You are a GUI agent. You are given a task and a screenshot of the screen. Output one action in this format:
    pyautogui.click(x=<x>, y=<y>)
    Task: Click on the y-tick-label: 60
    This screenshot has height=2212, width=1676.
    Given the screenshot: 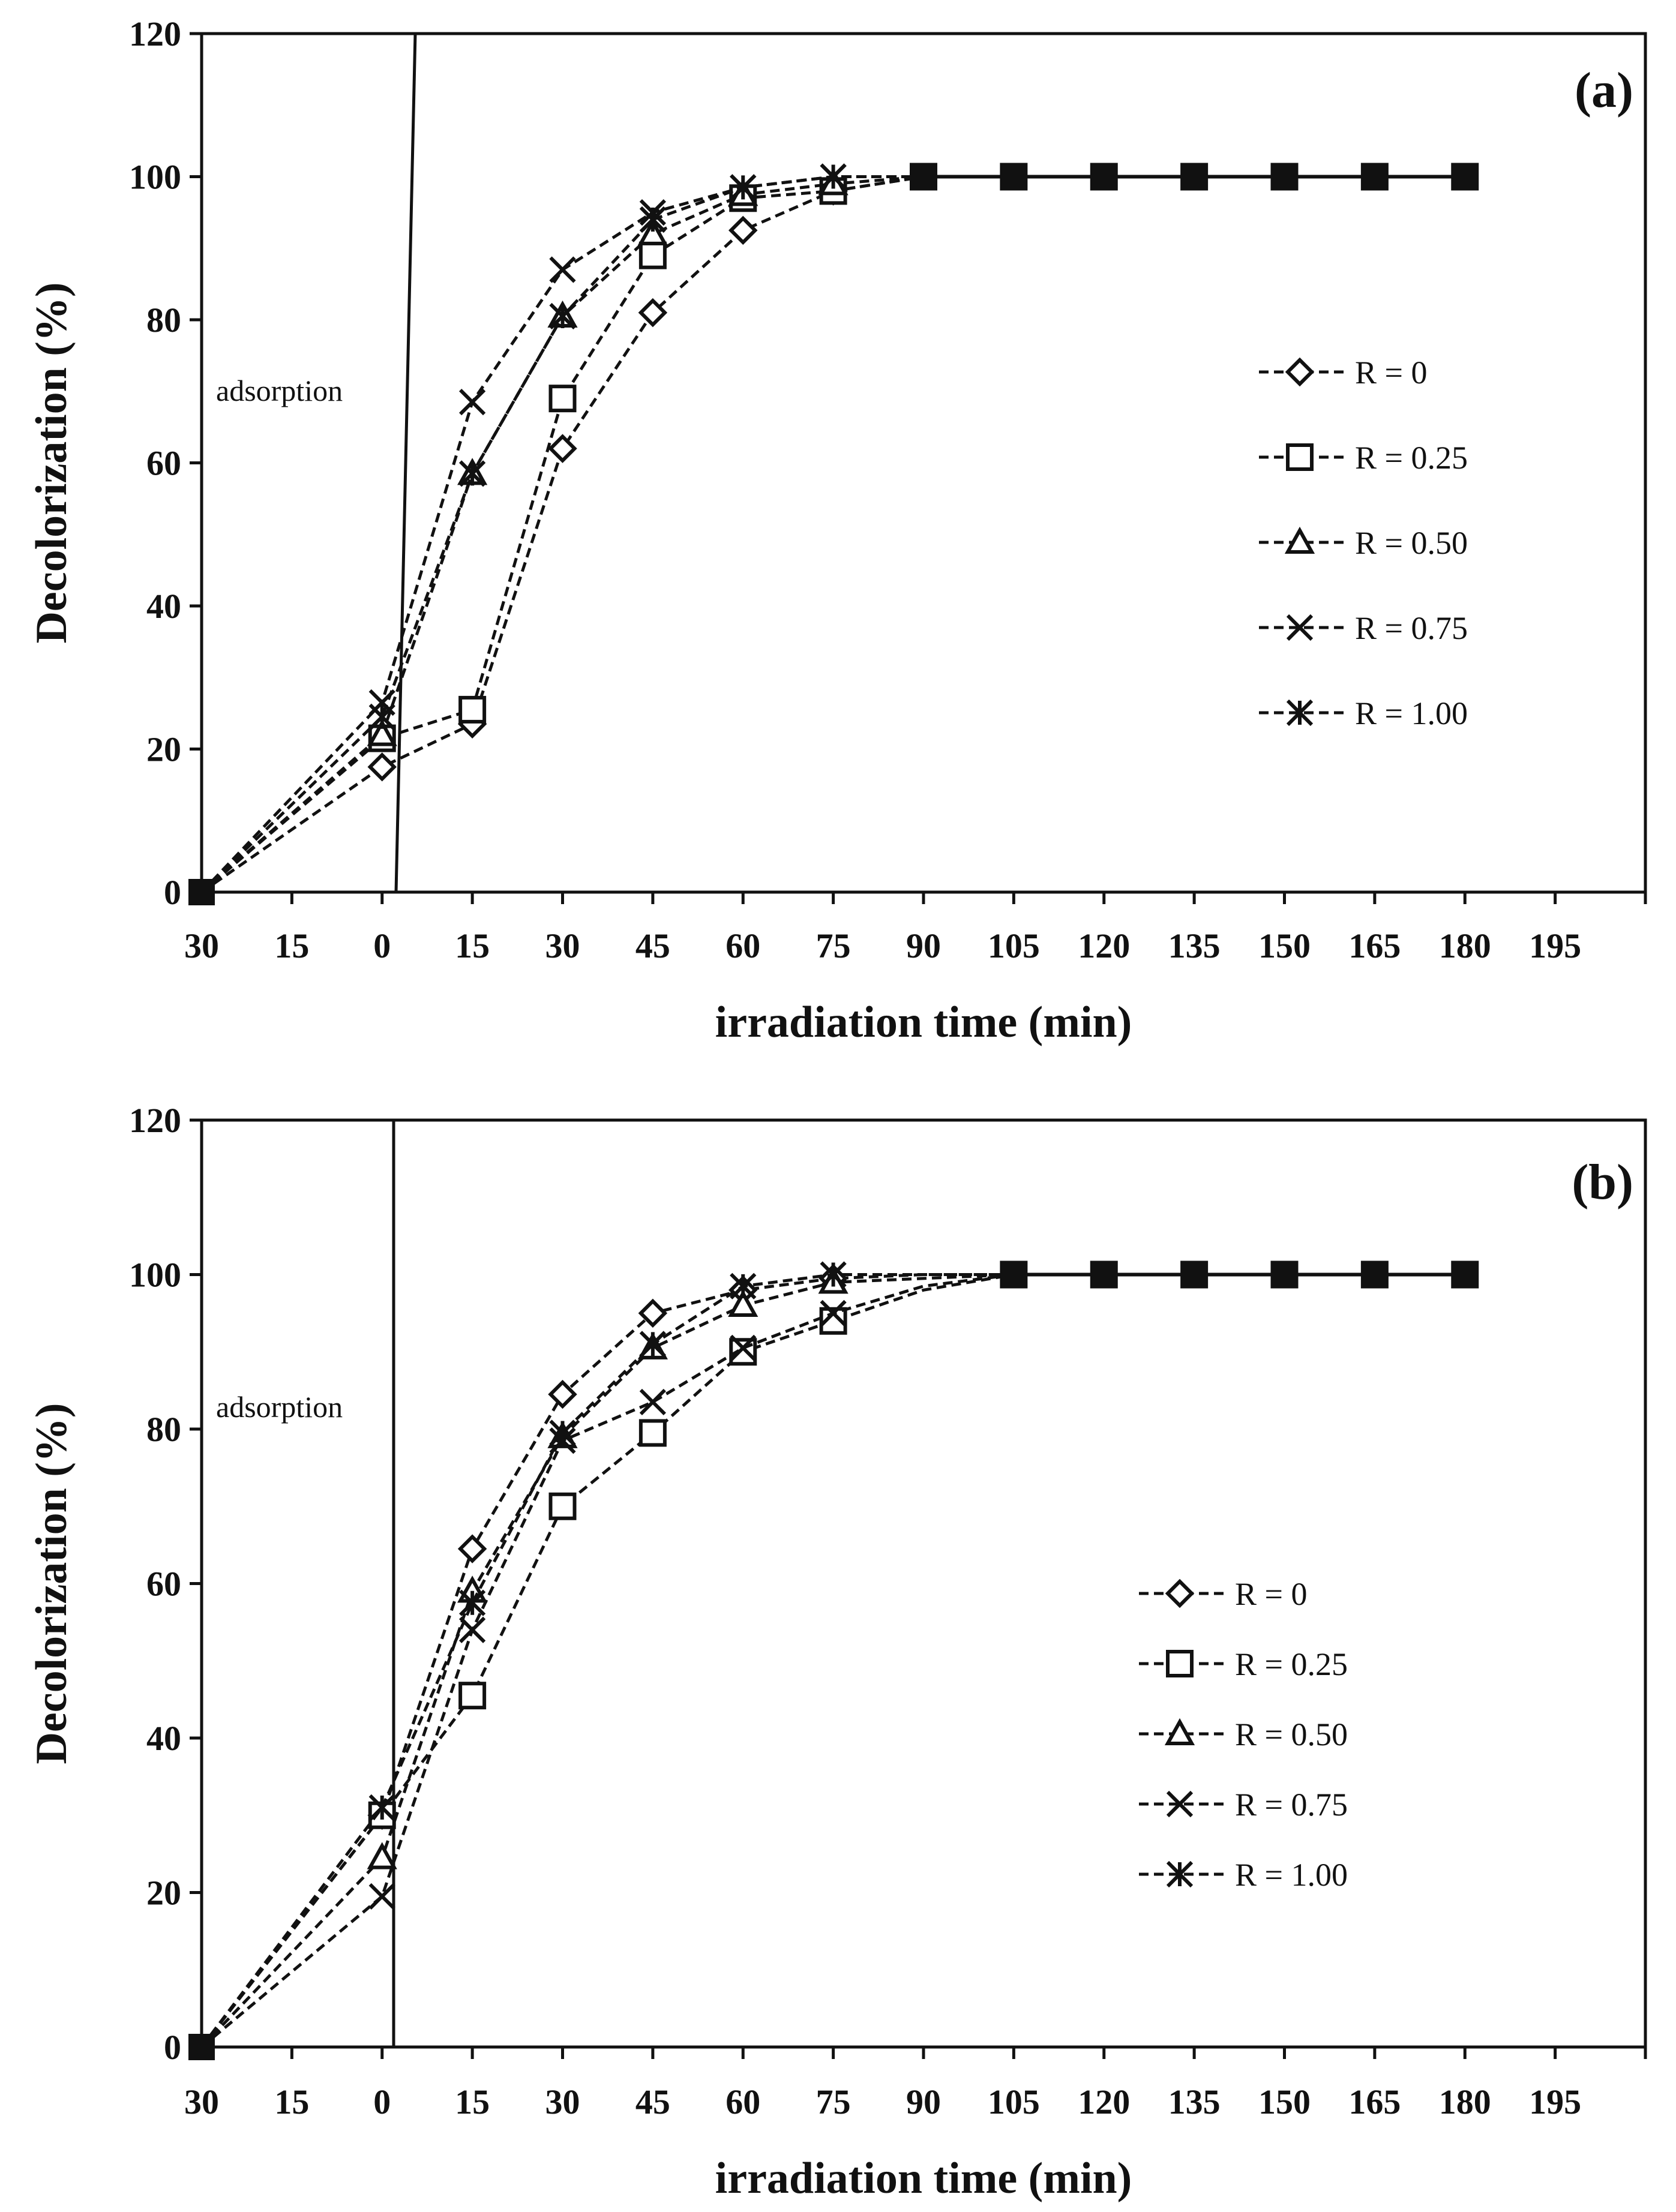 What is the action you would take?
    pyautogui.click(x=163, y=464)
    